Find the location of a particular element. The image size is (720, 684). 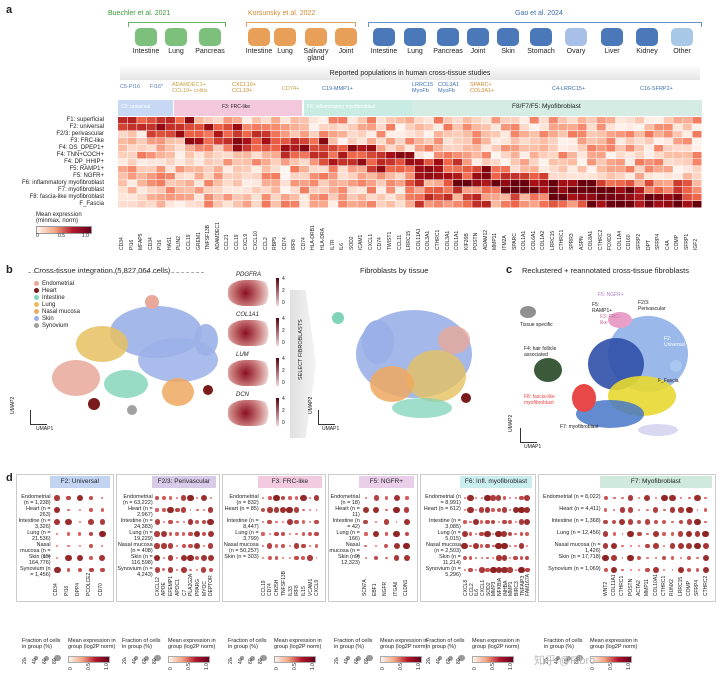

liver-icon is located at coordinates (612, 37).